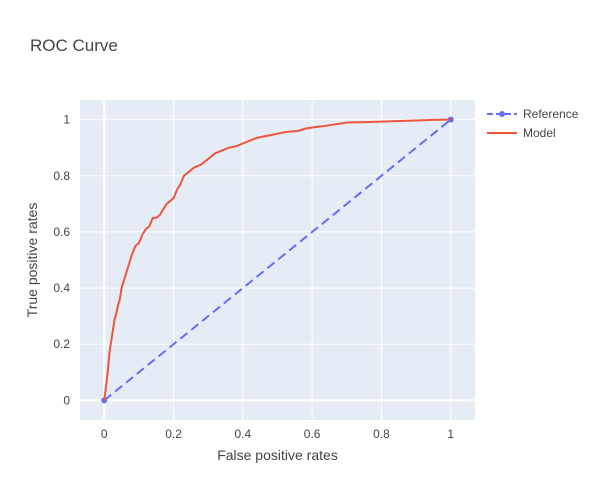 This screenshot has width=600, height=500. Describe the element at coordinates (61, 288) in the screenshot. I see `y-tick-label: 0.4` at that location.